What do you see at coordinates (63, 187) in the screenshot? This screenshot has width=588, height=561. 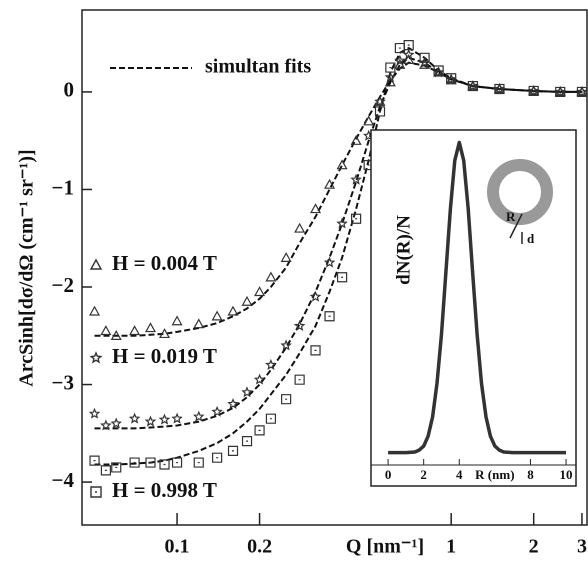 I see `y-tick-label: −1` at bounding box center [63, 187].